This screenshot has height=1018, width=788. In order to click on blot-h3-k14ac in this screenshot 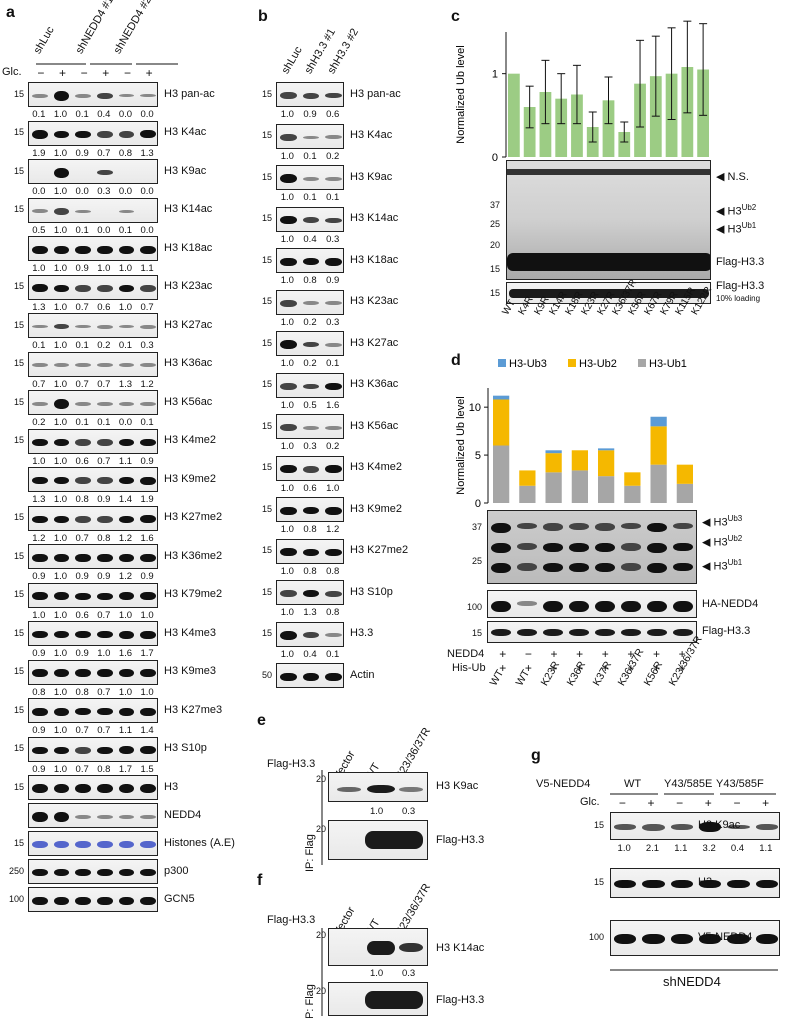, I will do `click(310, 219)`.